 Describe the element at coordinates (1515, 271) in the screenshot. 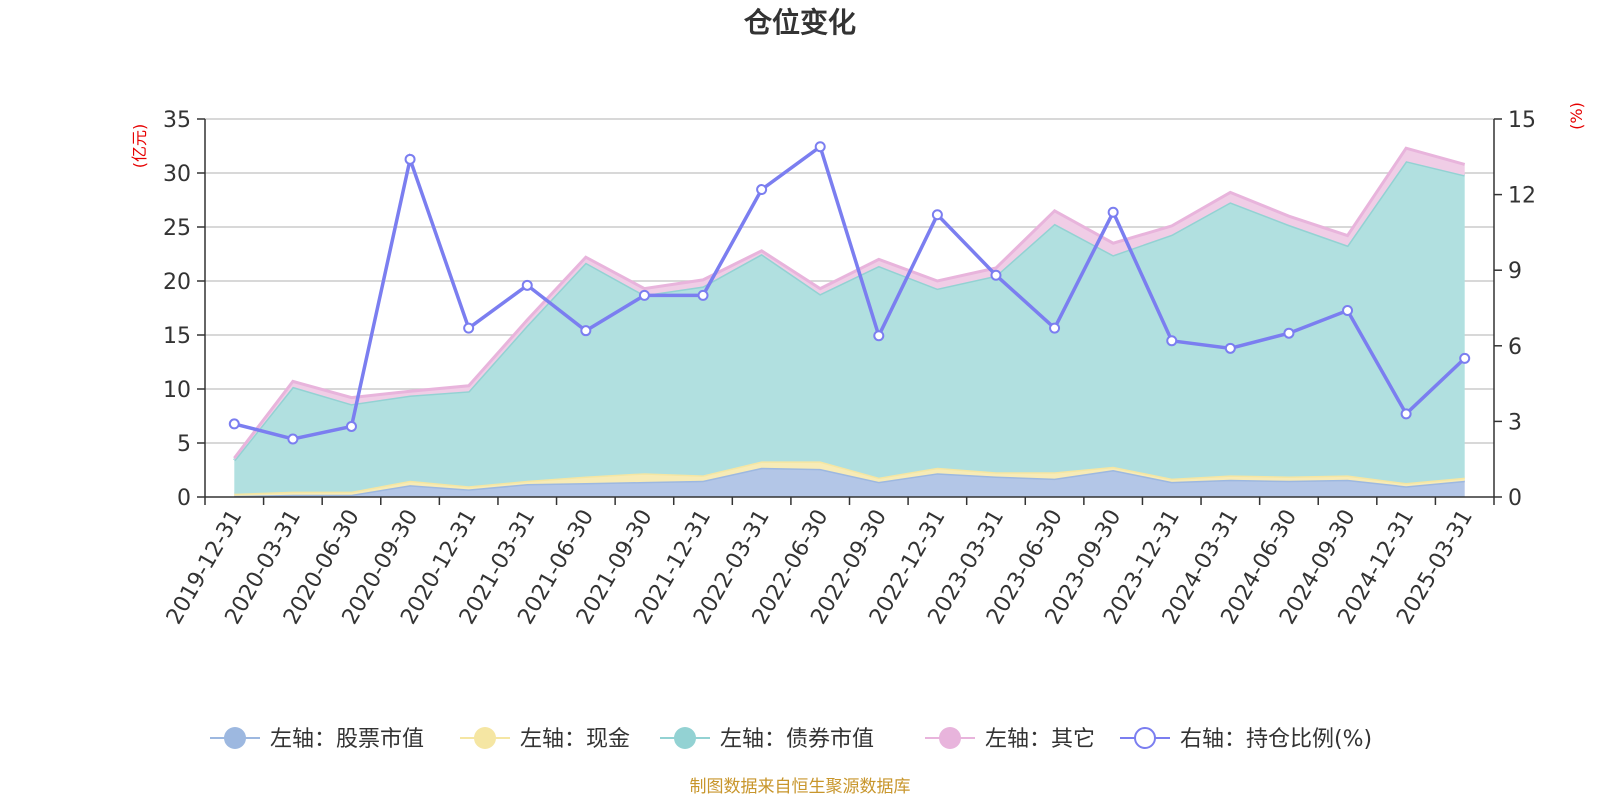

I see `right-axis-tick-label: 9` at that location.